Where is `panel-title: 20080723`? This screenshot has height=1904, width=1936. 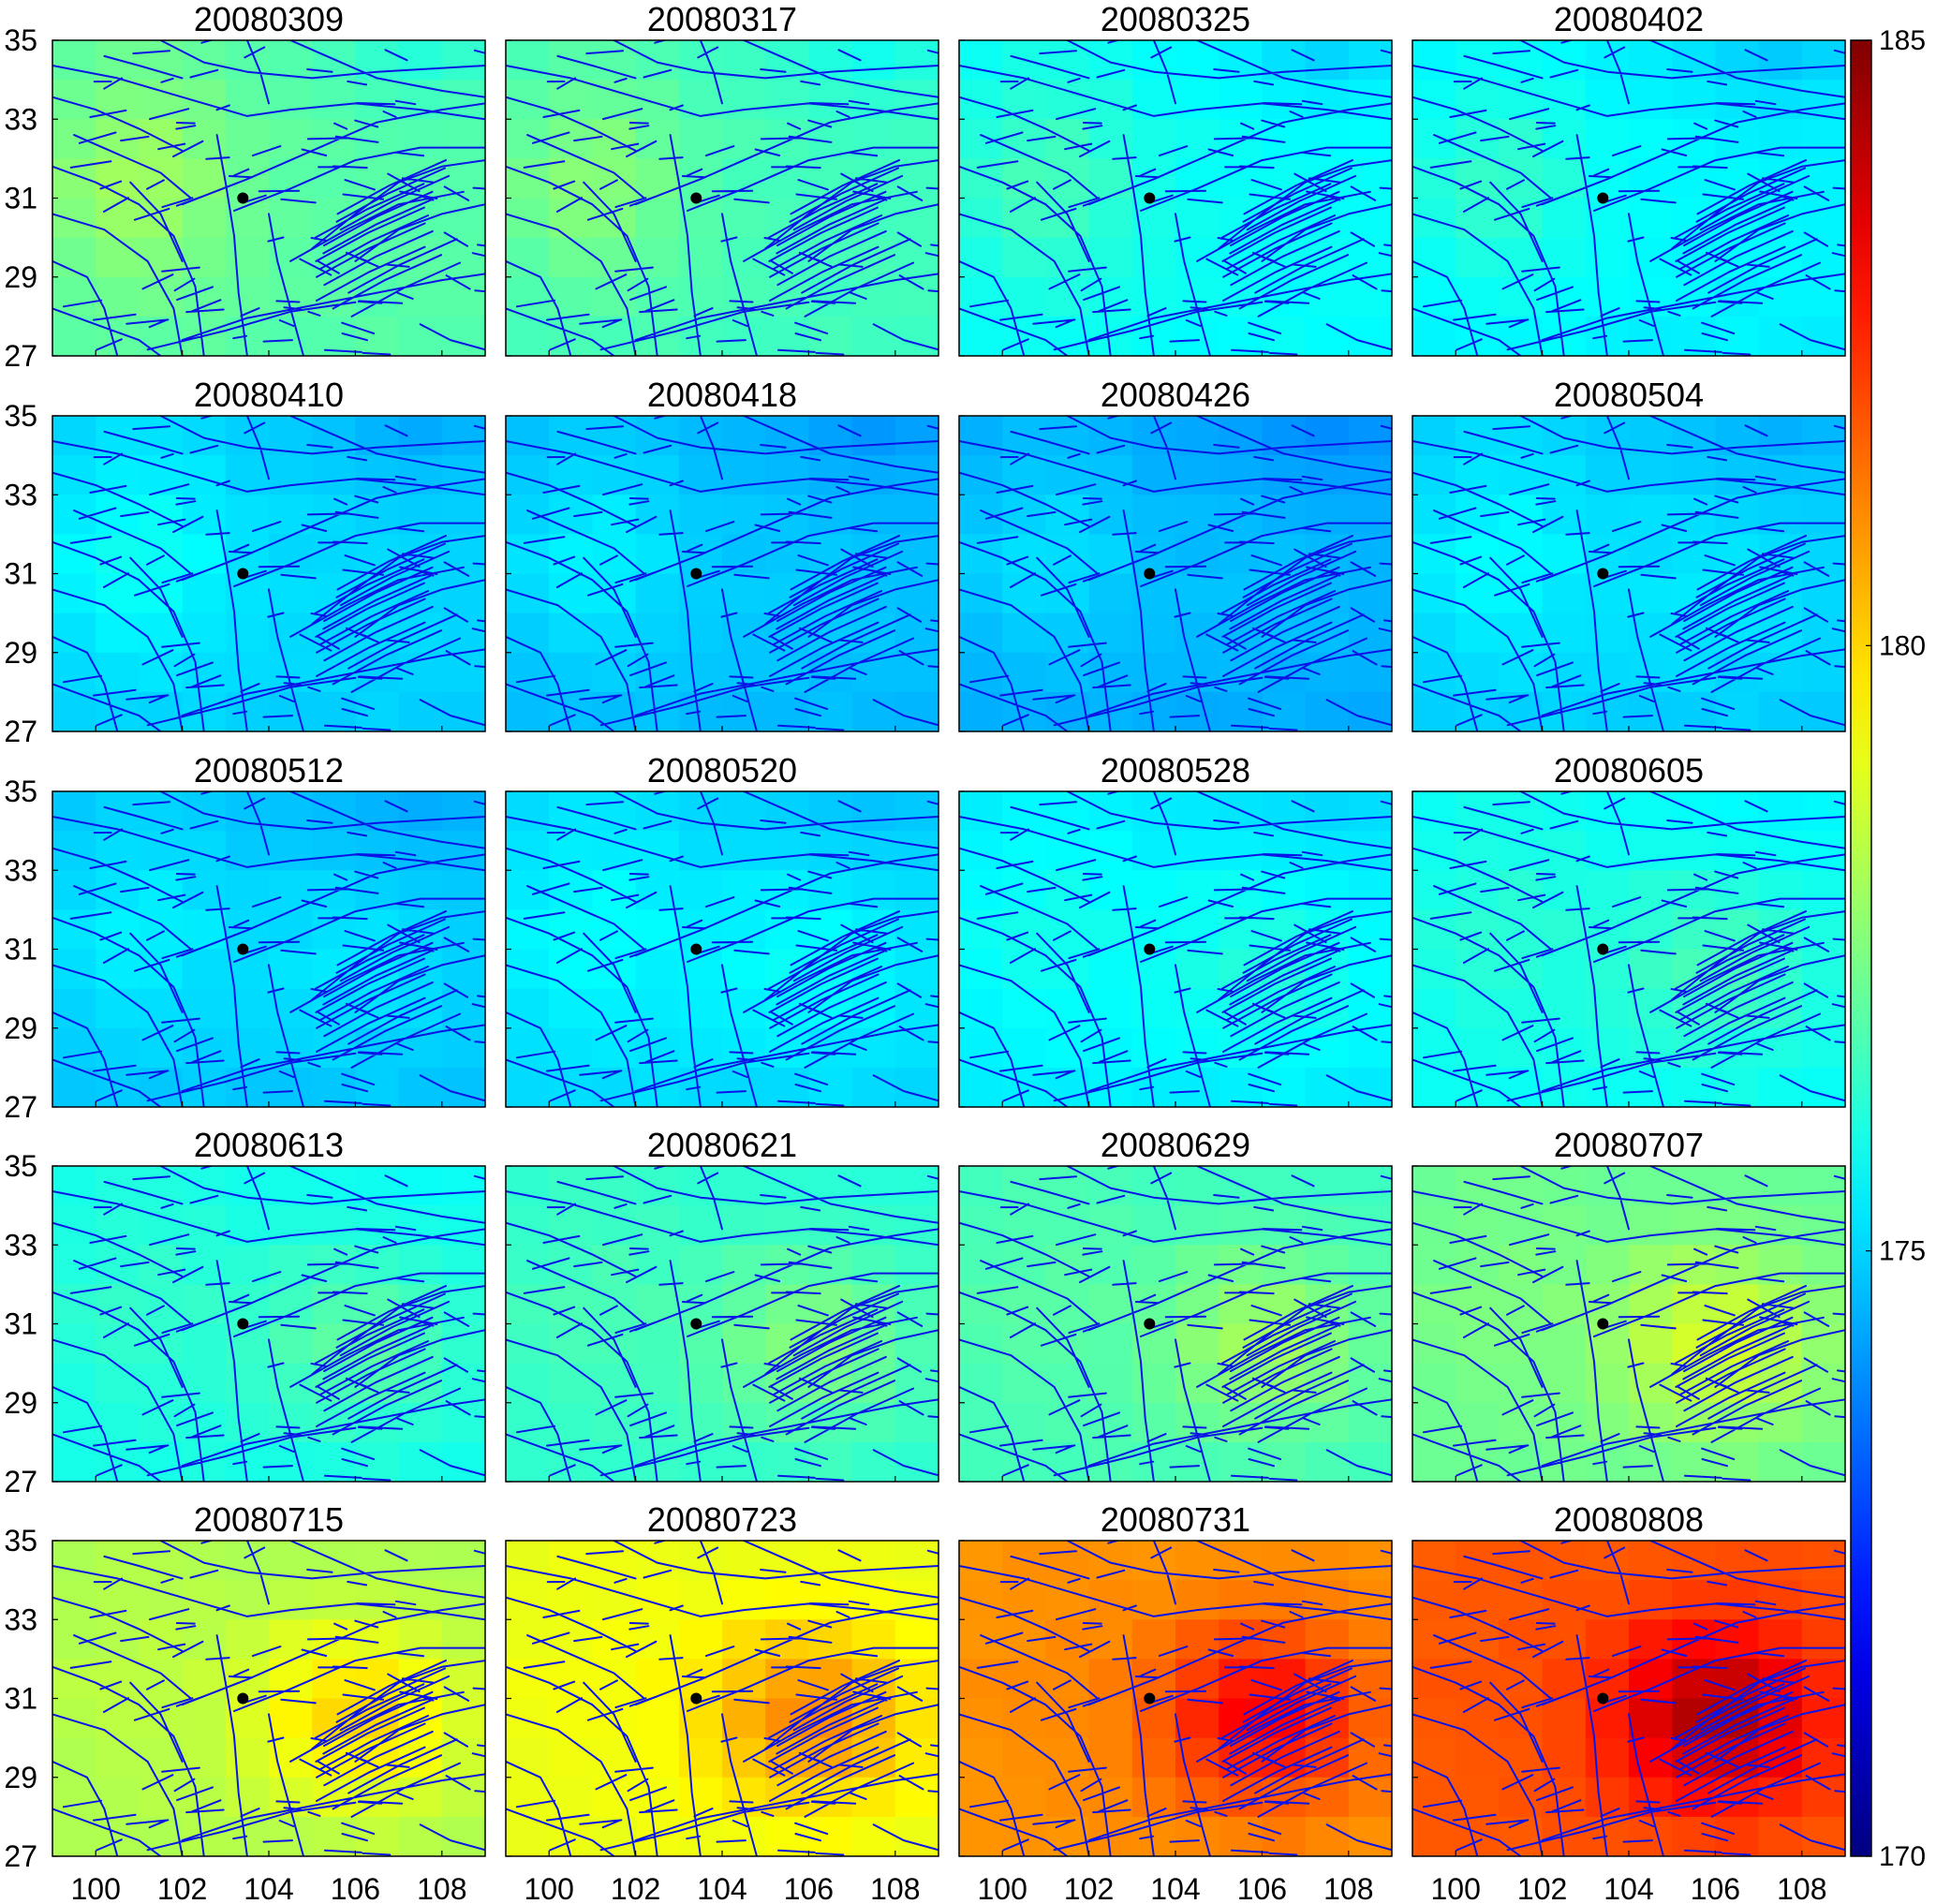
panel-title: 20080723 is located at coordinates (722, 1519).